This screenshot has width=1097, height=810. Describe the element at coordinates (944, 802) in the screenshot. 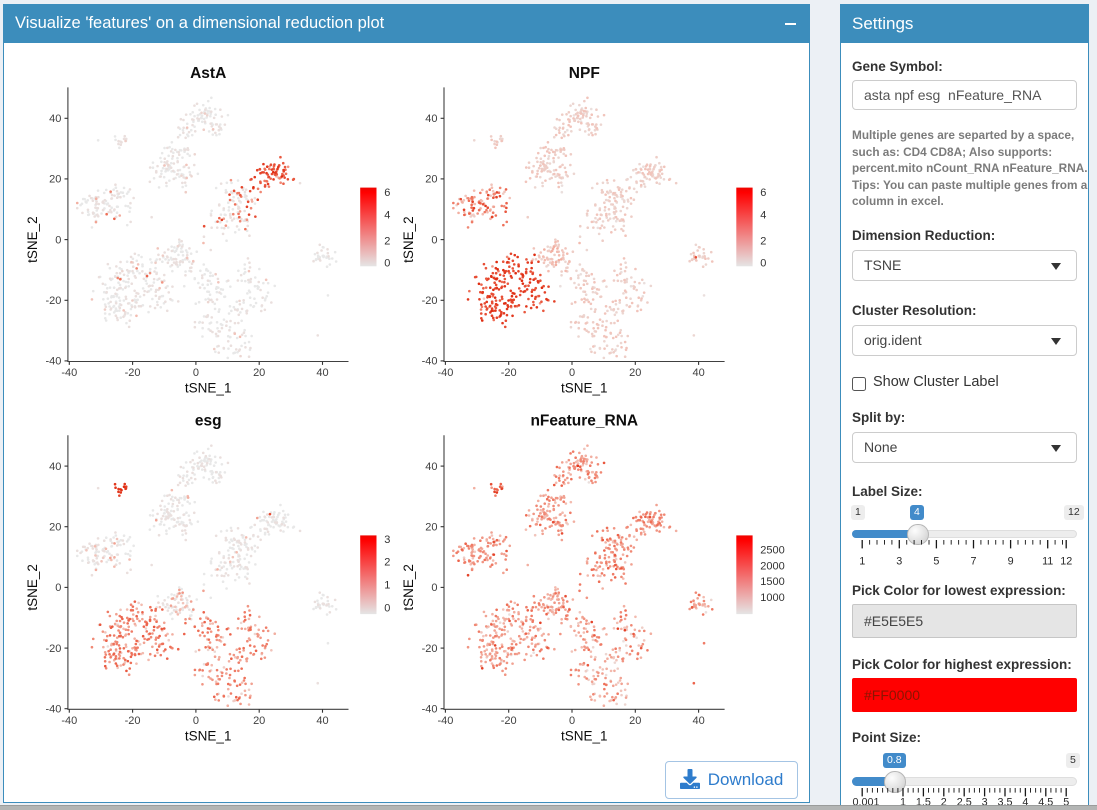

I see `svg-text: 2` at that location.